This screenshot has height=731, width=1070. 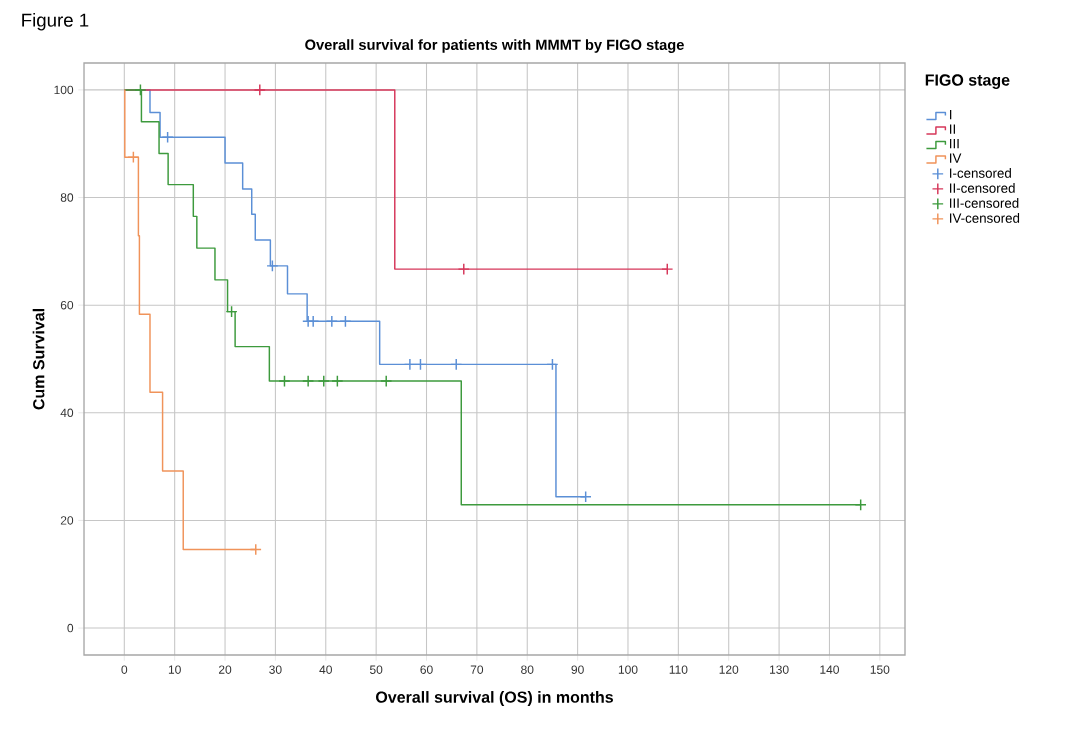 I want to click on y-tick-label: 100, so click(x=64, y=90).